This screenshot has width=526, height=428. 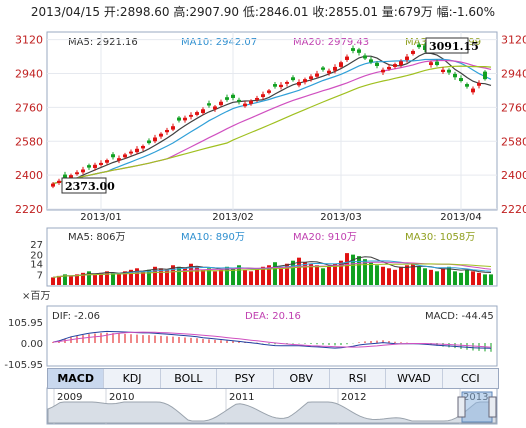 What do you see at coordinates (414, 378) in the screenshot?
I see `tab-wvad: WVAD` at bounding box center [414, 378].